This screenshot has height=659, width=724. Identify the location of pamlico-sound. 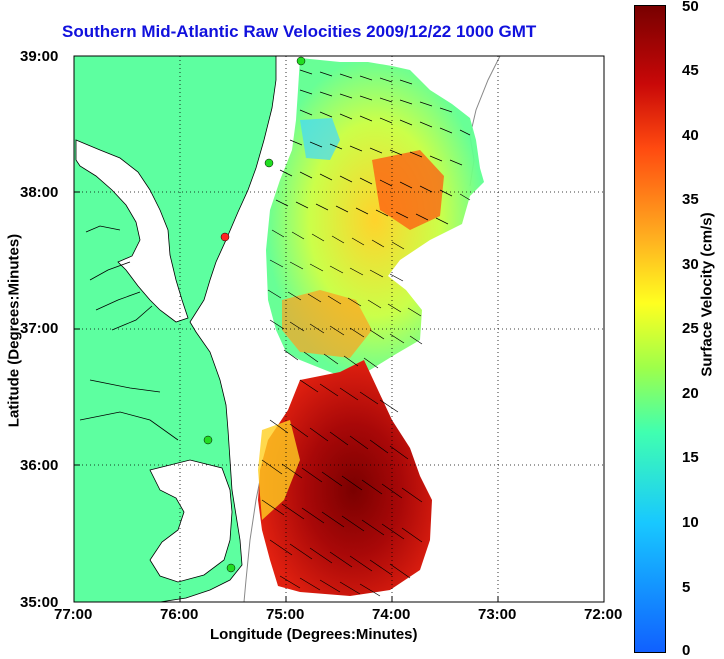
(191, 521).